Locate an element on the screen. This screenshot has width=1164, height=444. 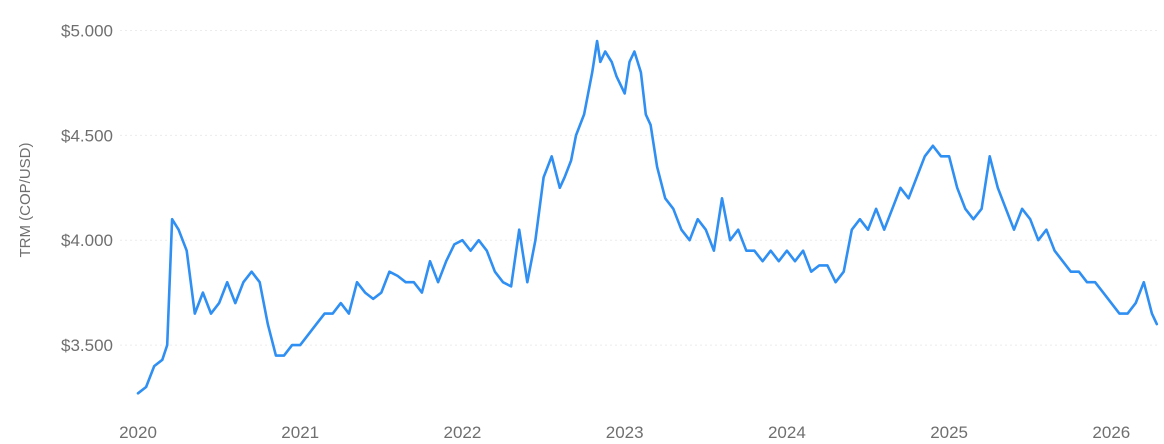
x-tick-label: 2022 is located at coordinates (463, 432).